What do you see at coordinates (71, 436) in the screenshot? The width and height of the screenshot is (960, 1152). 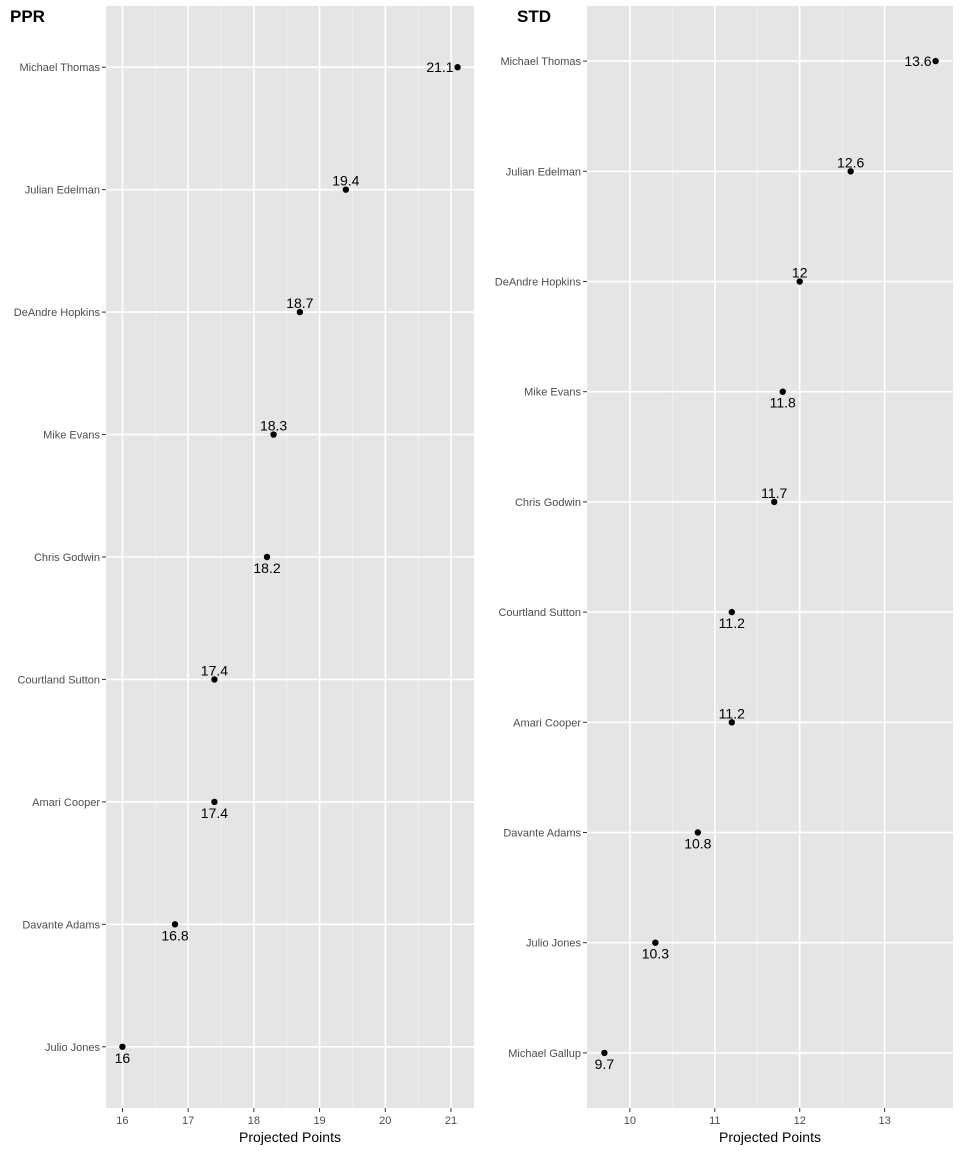 I see `ppr-y-tick-label-mike-evans: Mike Evans` at bounding box center [71, 436].